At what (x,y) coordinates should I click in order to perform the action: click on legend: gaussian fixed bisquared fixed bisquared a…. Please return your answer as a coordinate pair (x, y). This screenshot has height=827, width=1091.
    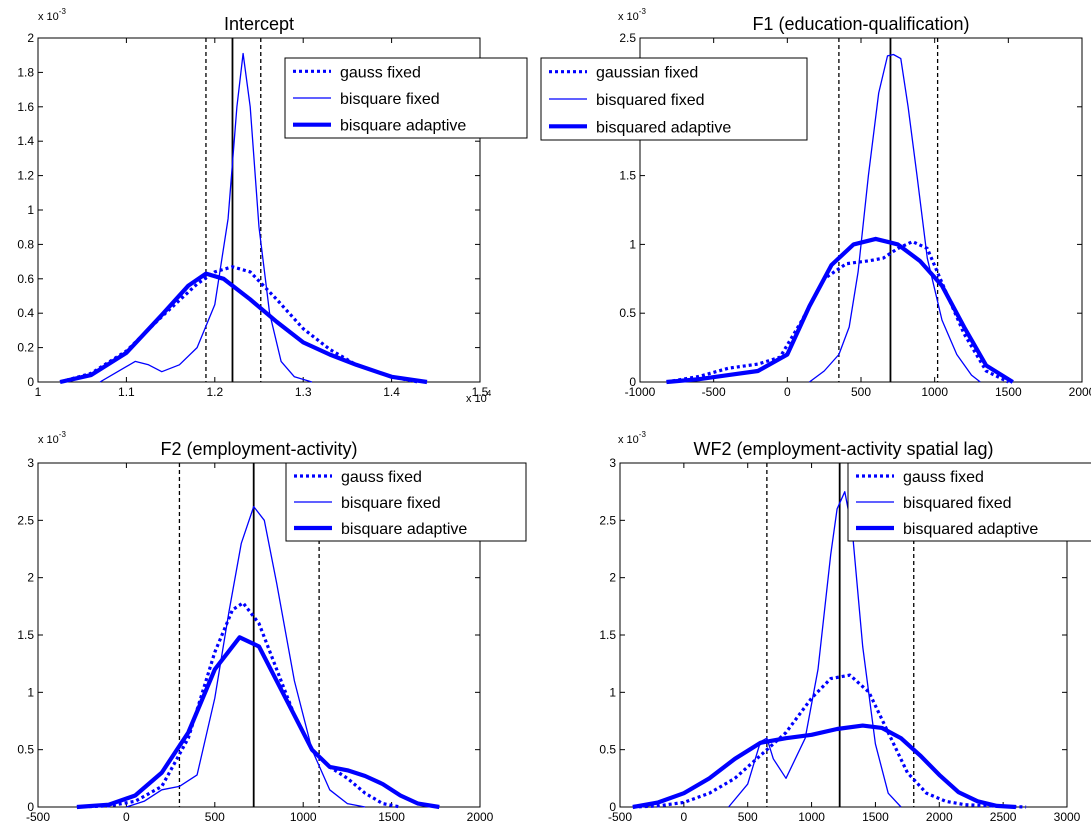
    Looking at the image, I should click on (674, 99).